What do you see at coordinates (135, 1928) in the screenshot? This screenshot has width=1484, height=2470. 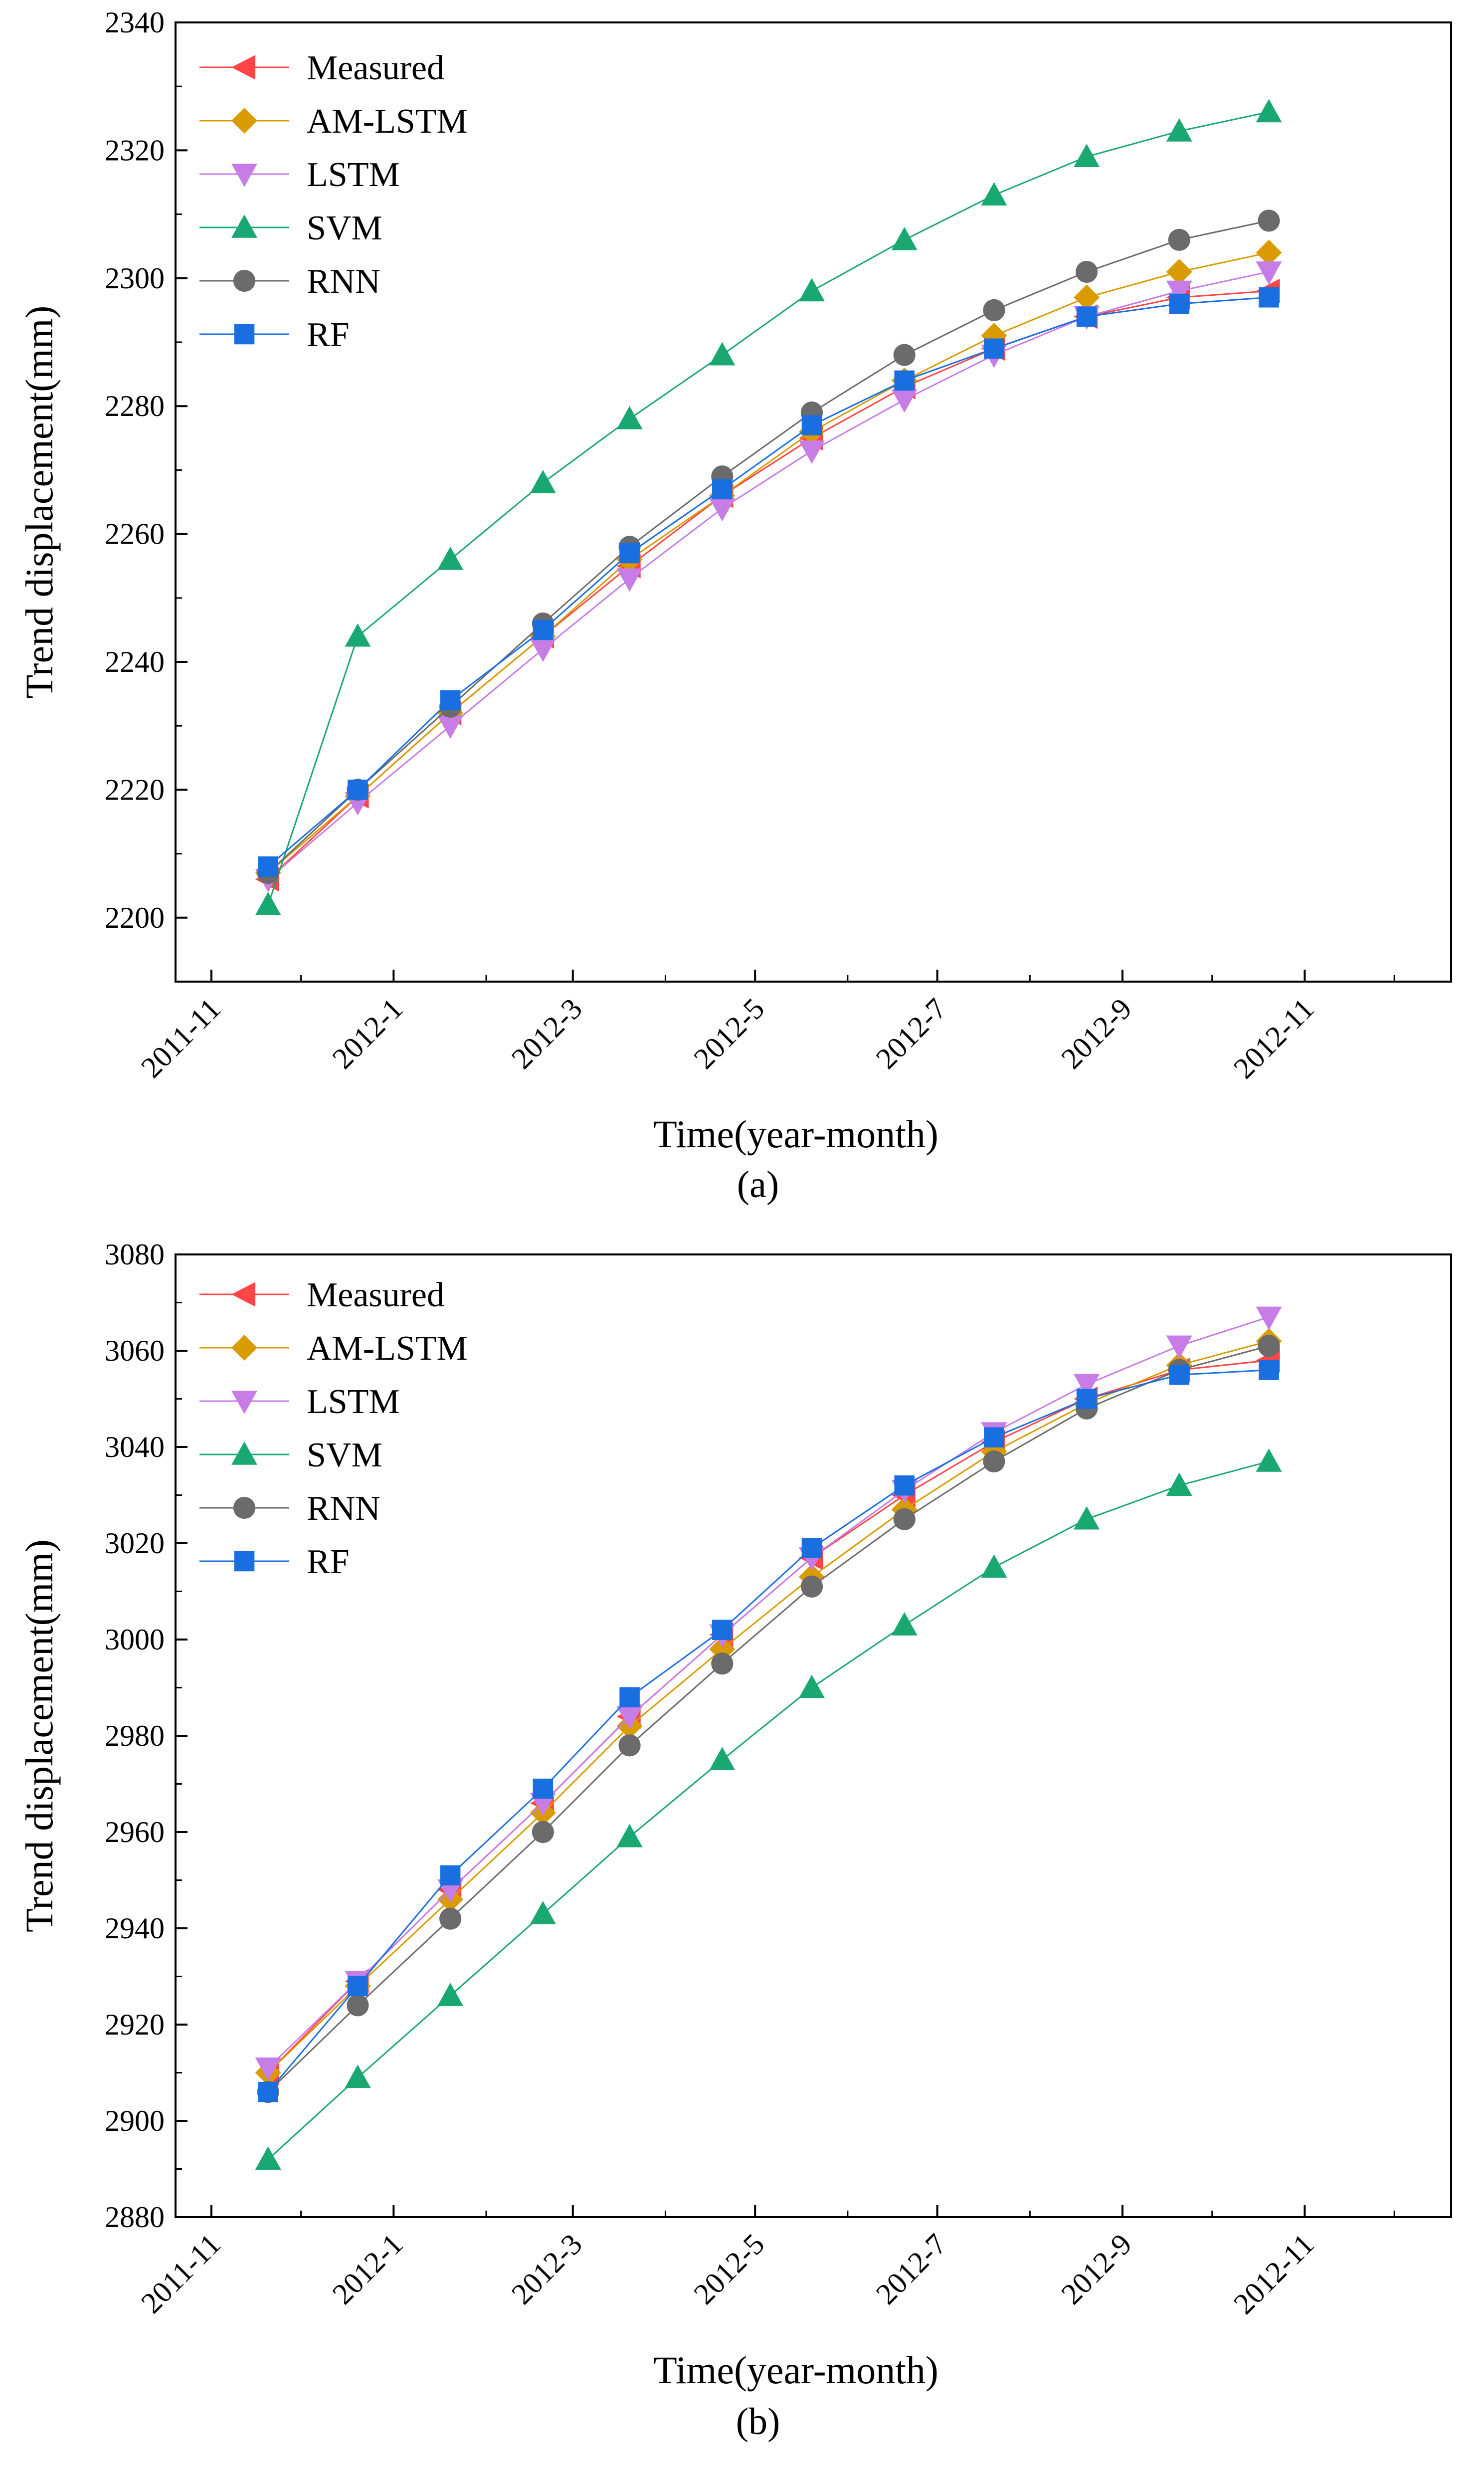 I see `y-tick-label: 2940` at bounding box center [135, 1928].